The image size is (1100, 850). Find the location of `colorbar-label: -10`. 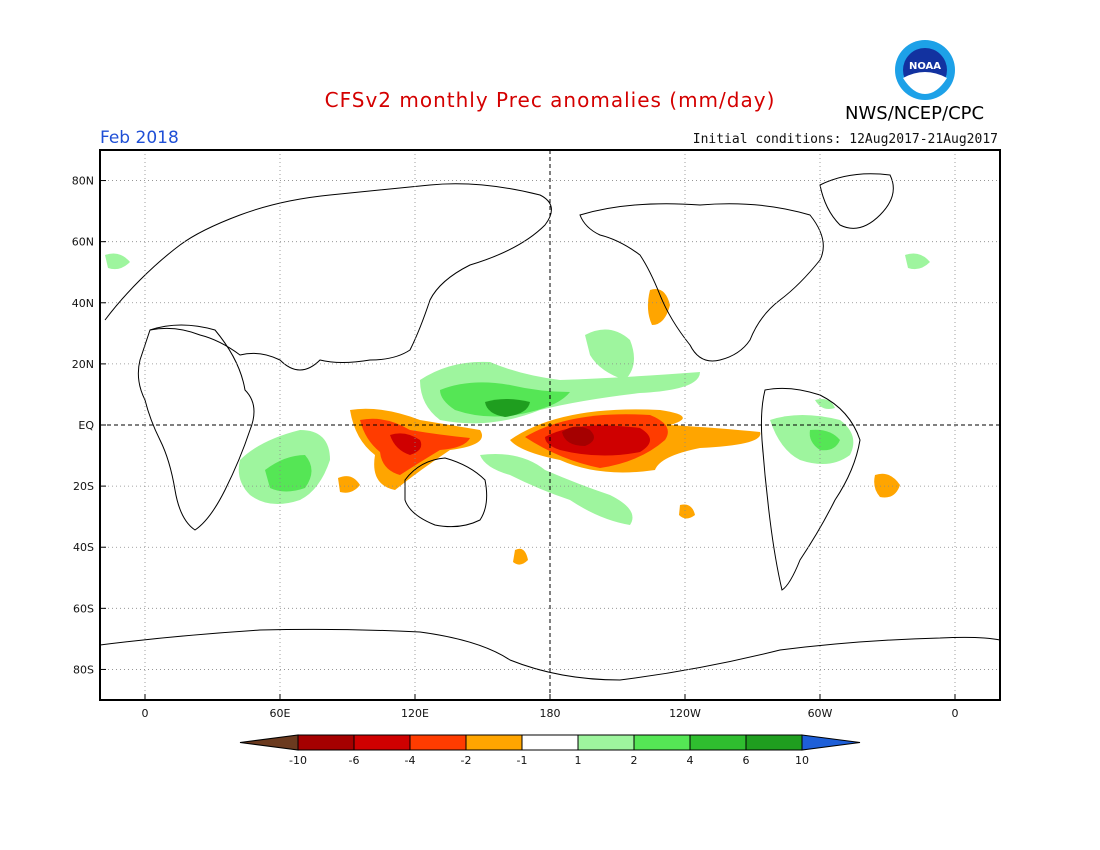

colorbar-label: -10 is located at coordinates (298, 760).